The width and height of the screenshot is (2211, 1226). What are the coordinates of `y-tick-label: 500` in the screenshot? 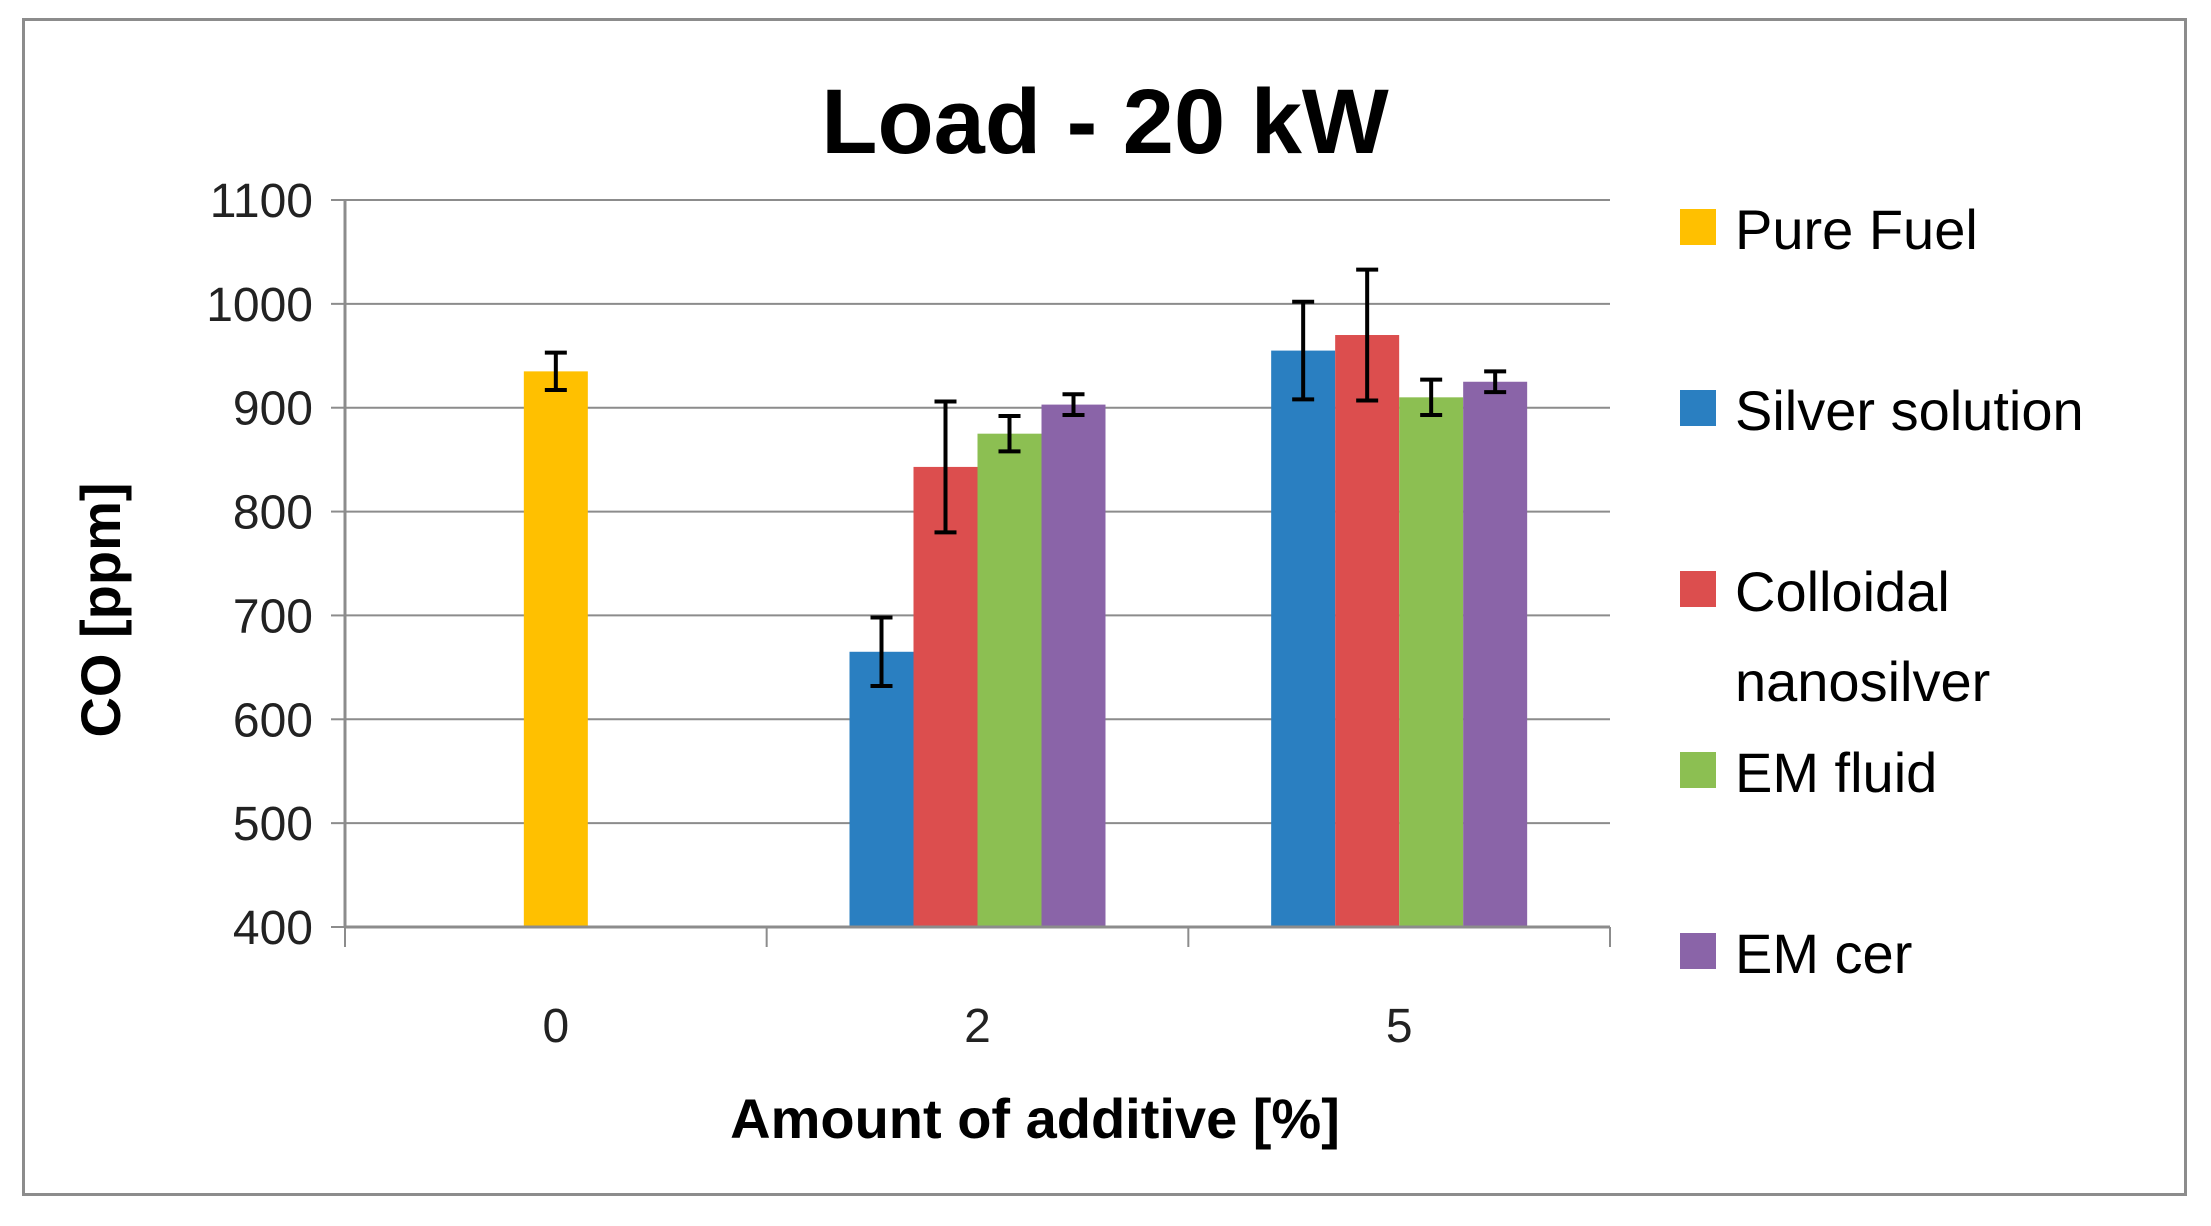 It's located at (273, 824).